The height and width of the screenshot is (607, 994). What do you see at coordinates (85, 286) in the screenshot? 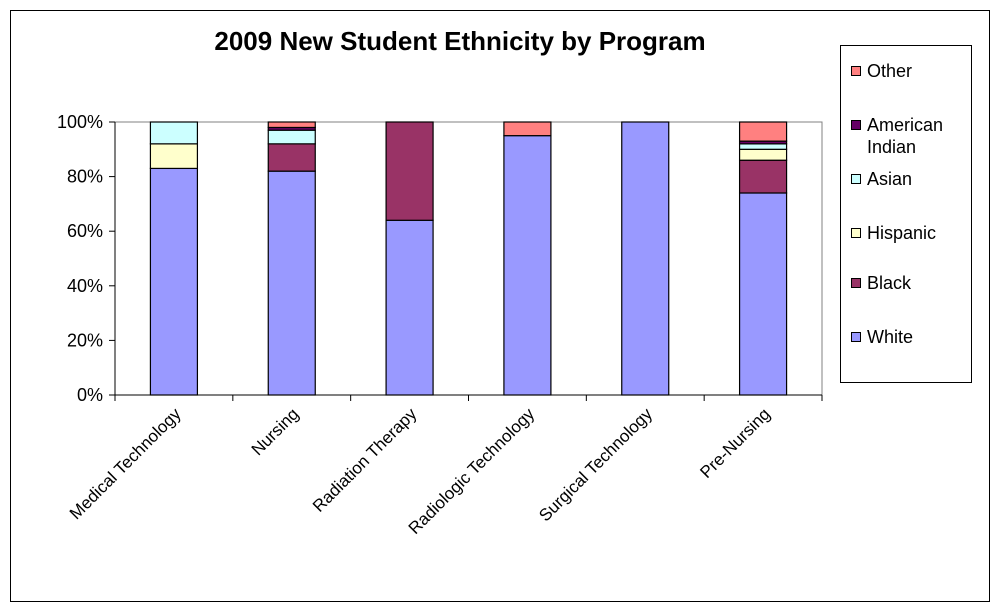
I see `y-tick-label: 40%` at bounding box center [85, 286].